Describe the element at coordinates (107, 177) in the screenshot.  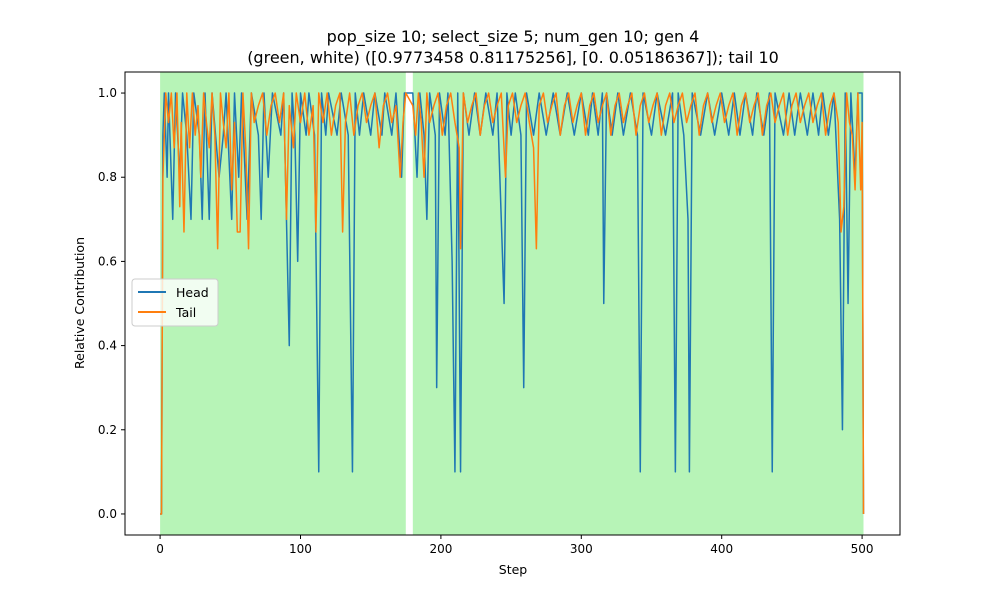
I see `y-tick-label: 0.8` at that location.